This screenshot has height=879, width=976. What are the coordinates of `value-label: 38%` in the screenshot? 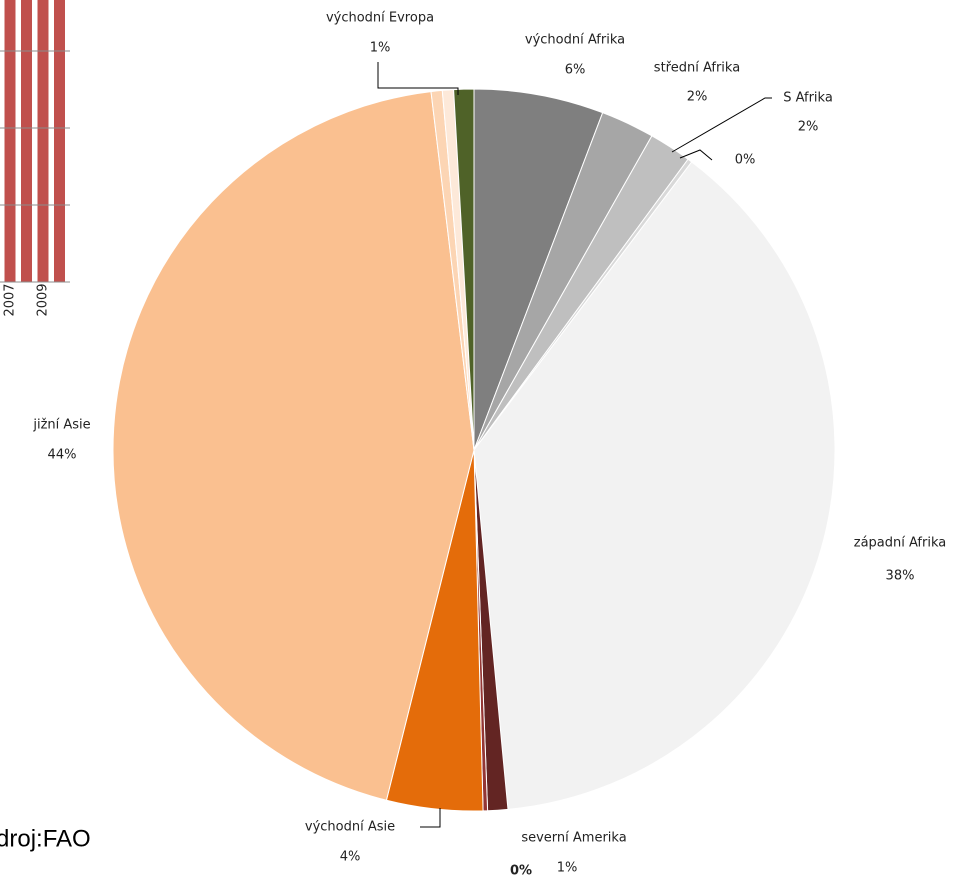 It's located at (900, 576).